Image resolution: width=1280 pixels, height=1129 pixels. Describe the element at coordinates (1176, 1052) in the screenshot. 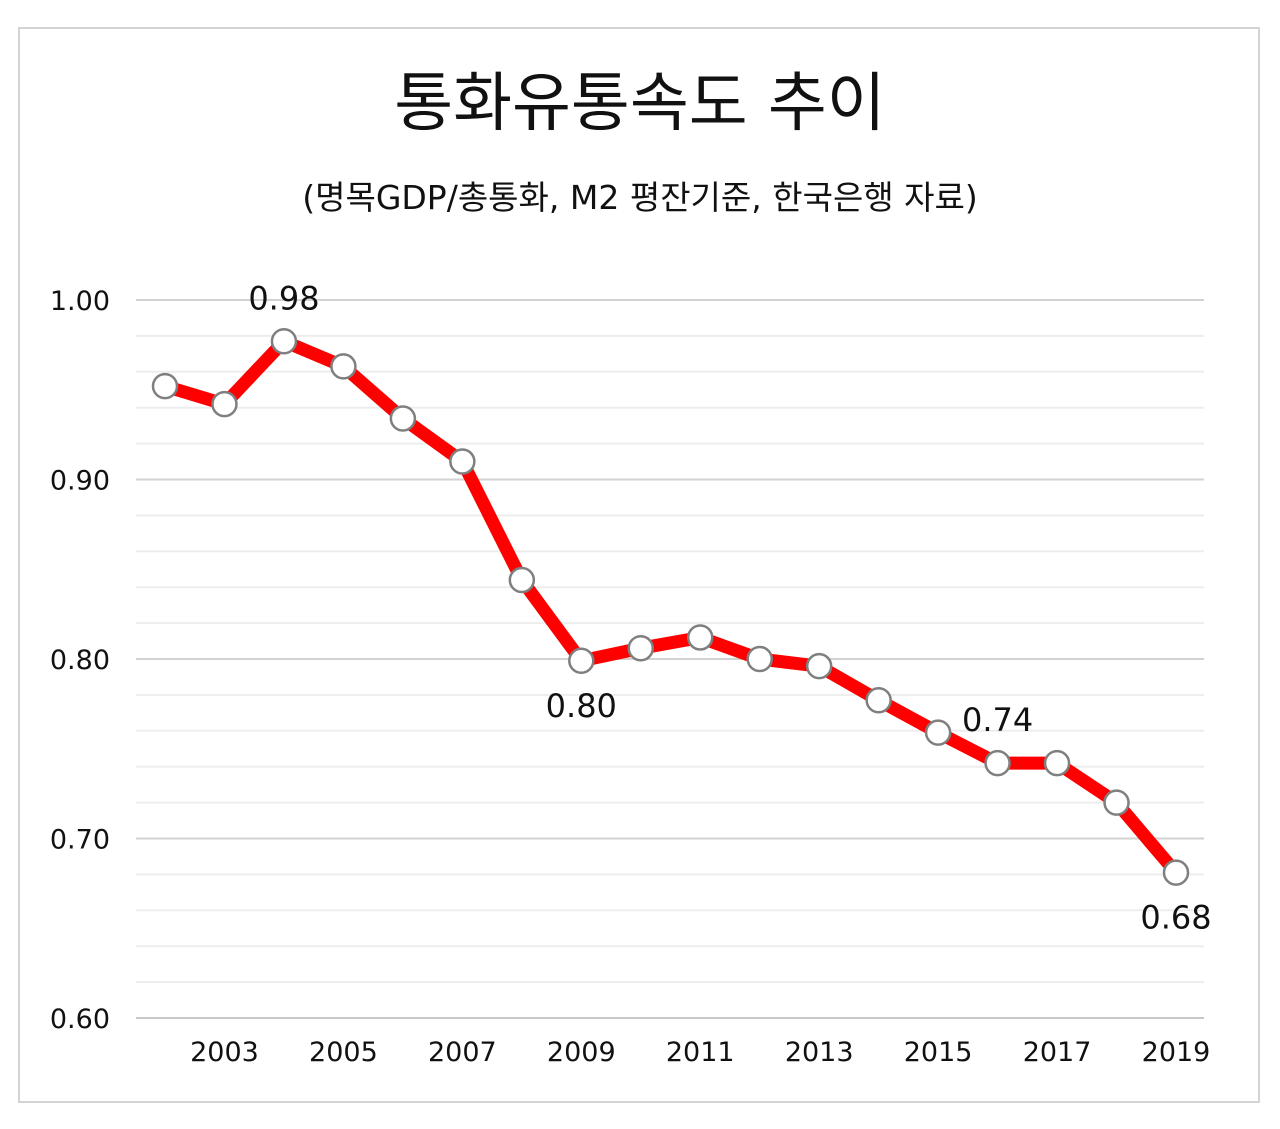

I see `x-tick-label: 2019` at that location.